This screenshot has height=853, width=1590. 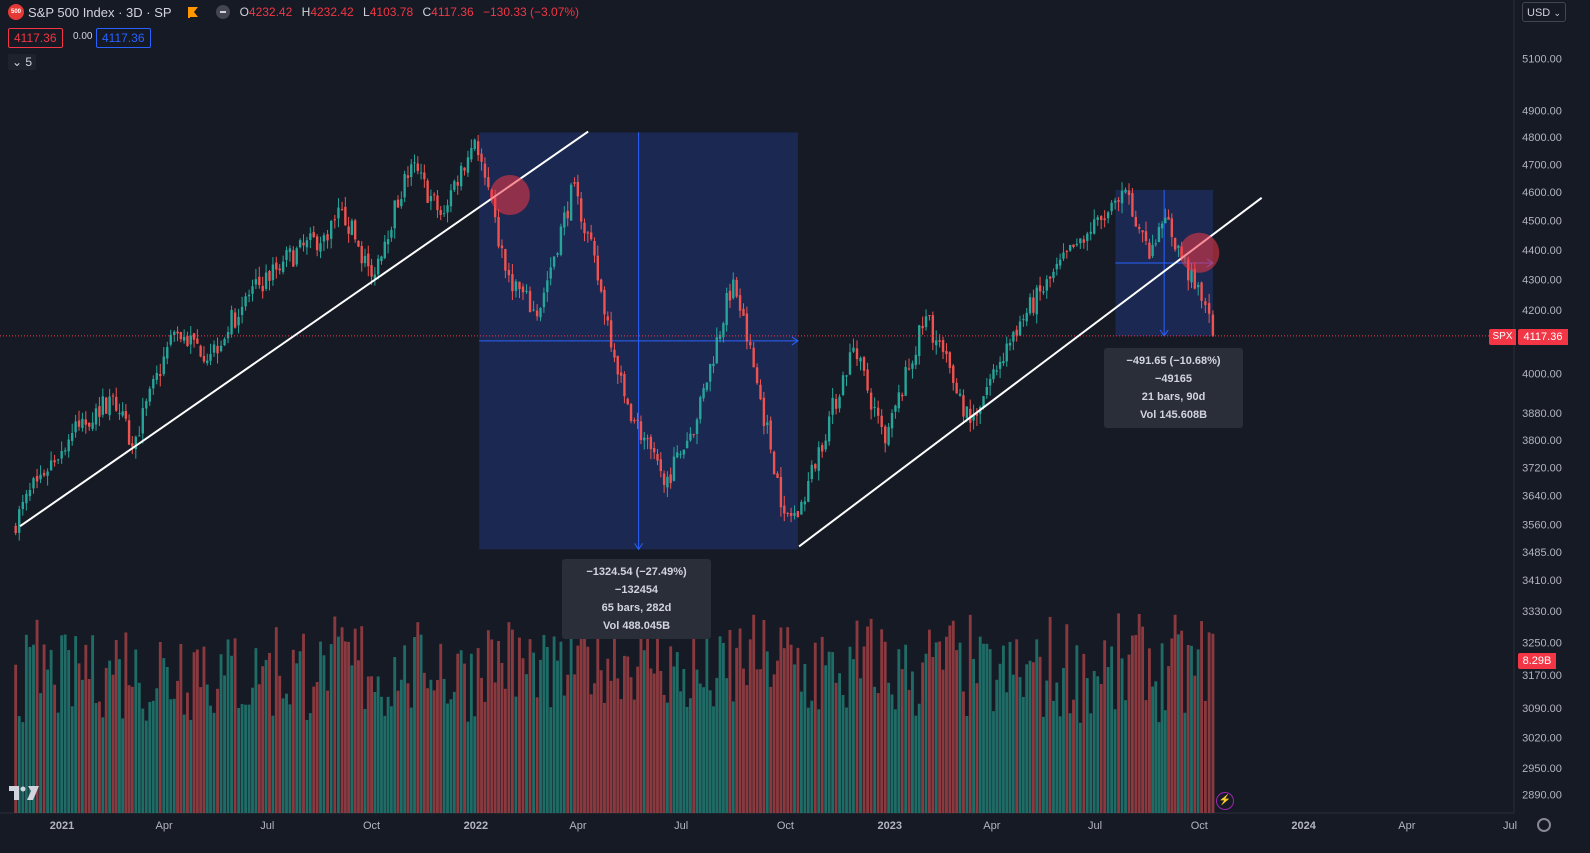 I want to click on symbol-title: S&P 500 Index · 3D · SP, so click(x=100, y=12).